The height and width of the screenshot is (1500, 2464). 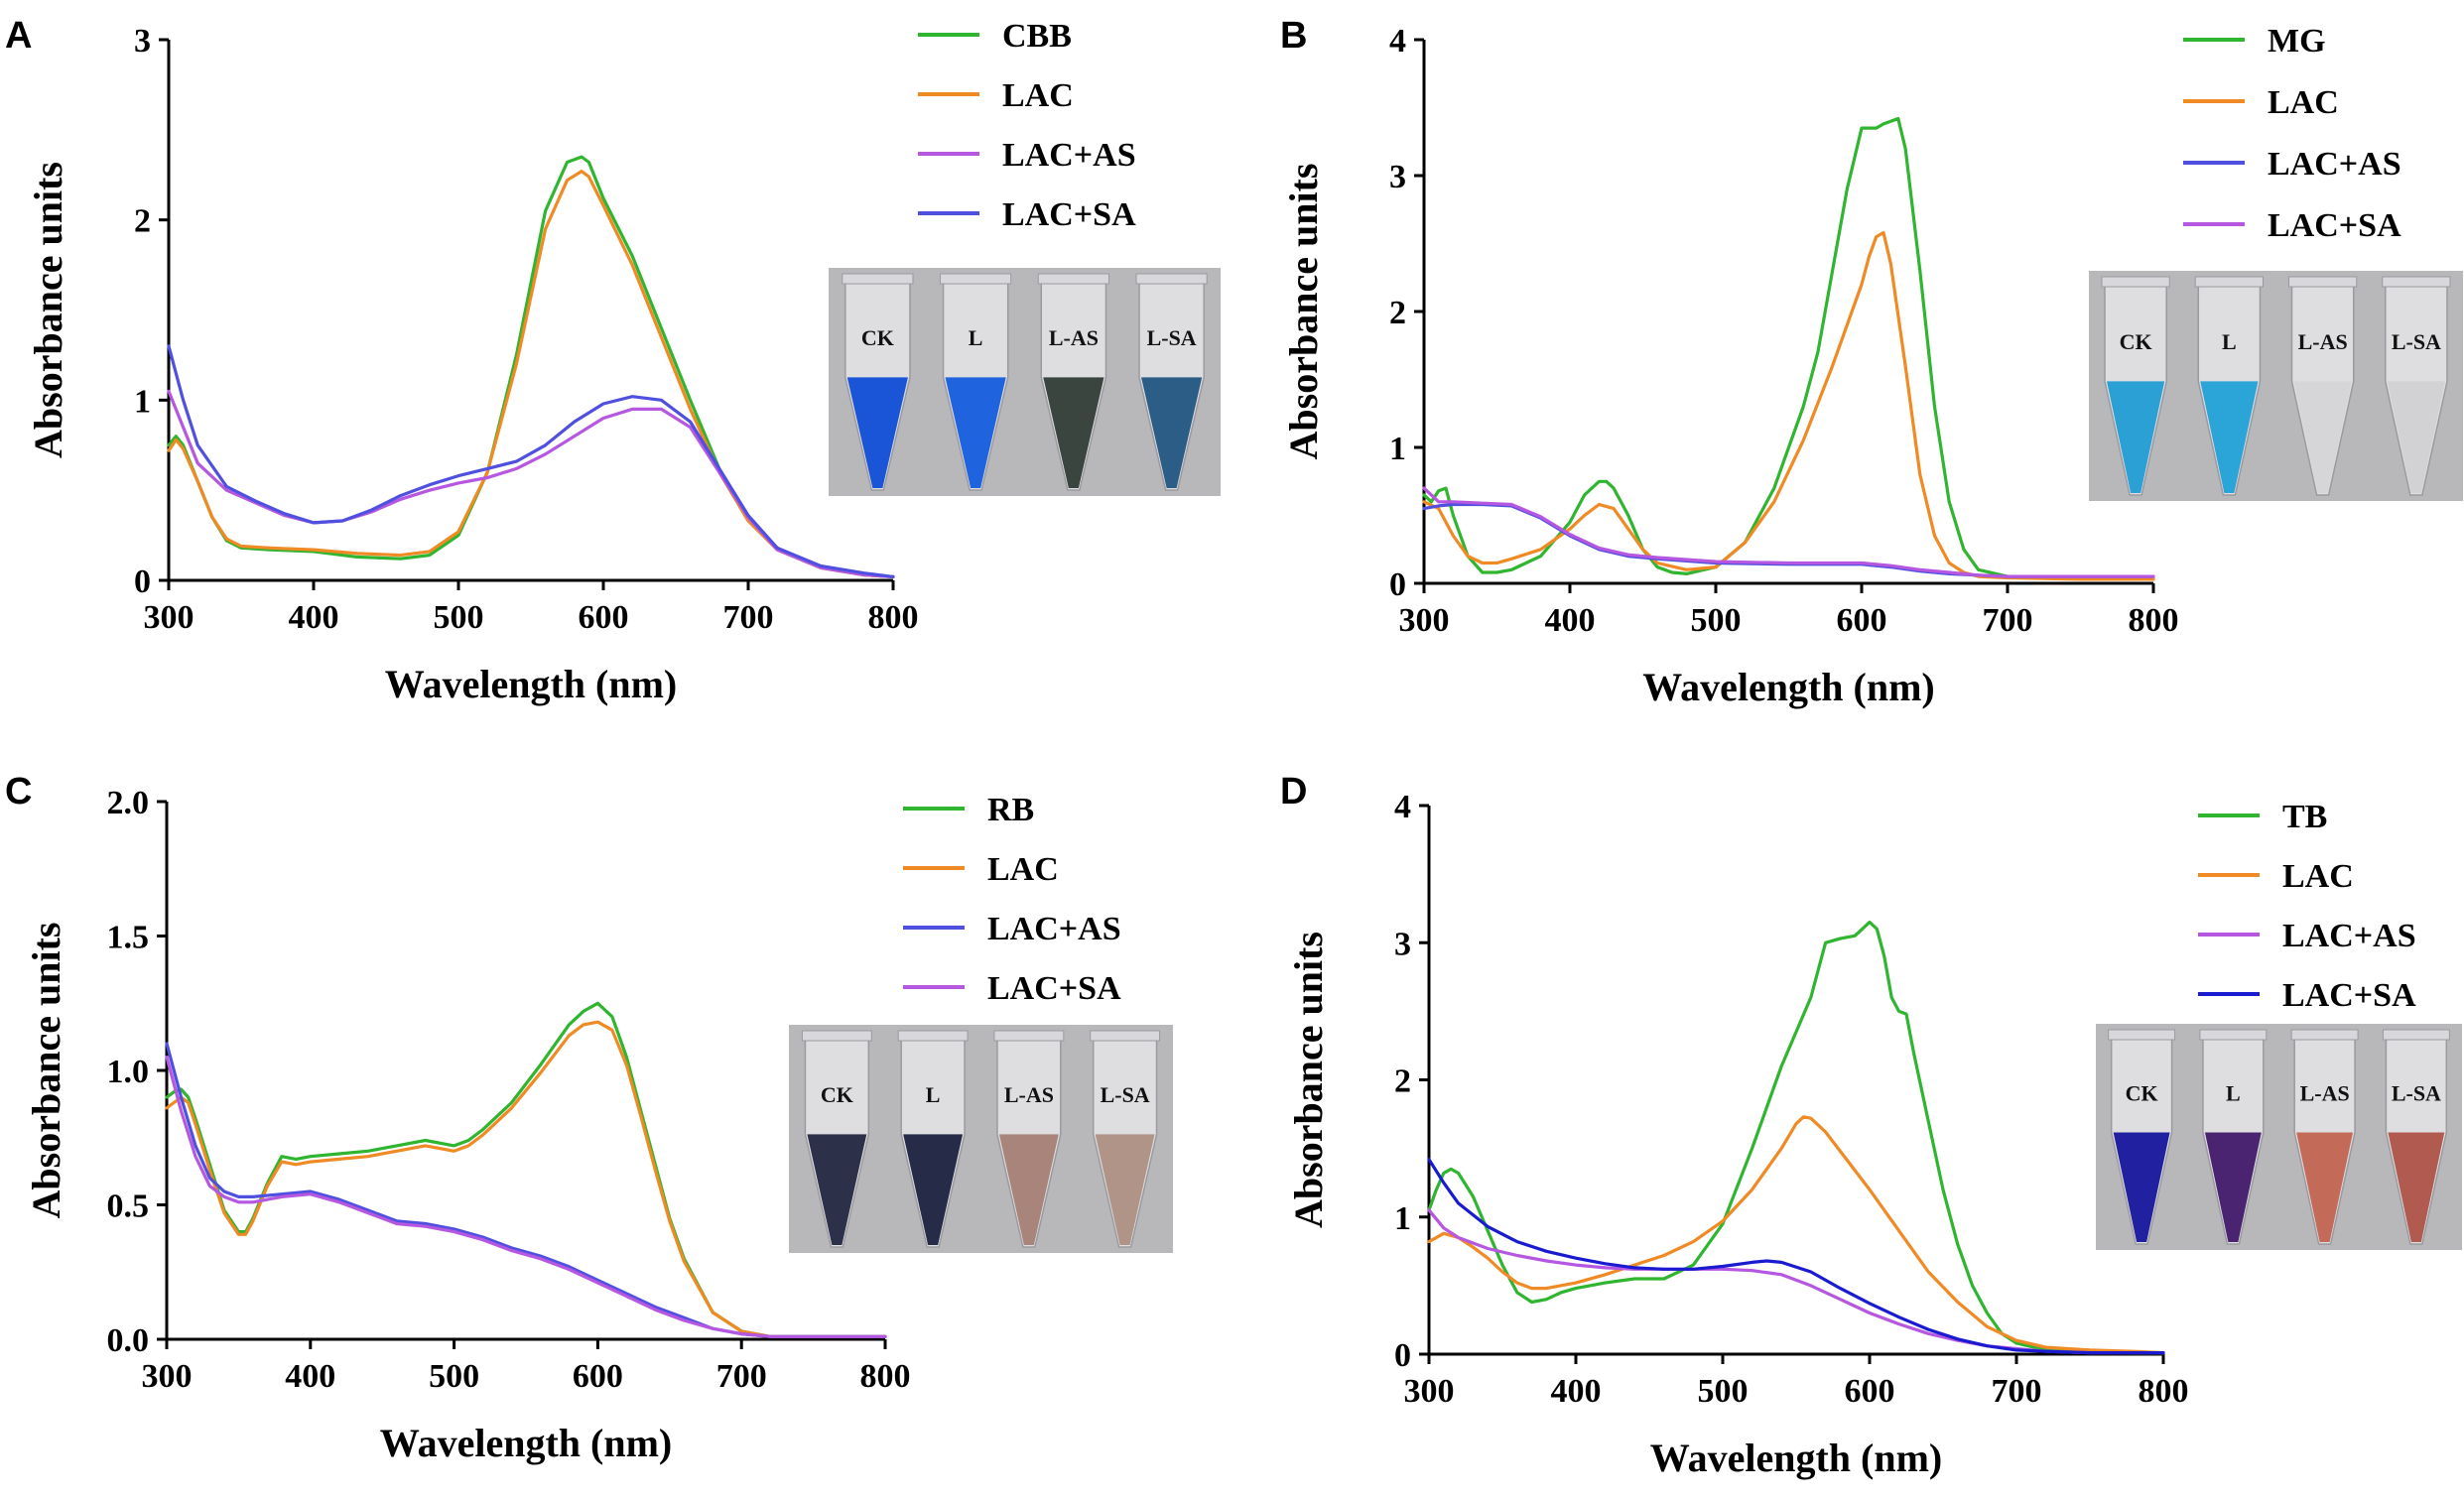 I want to click on panel-b-x-tick-label: 300, so click(x=1424, y=621).